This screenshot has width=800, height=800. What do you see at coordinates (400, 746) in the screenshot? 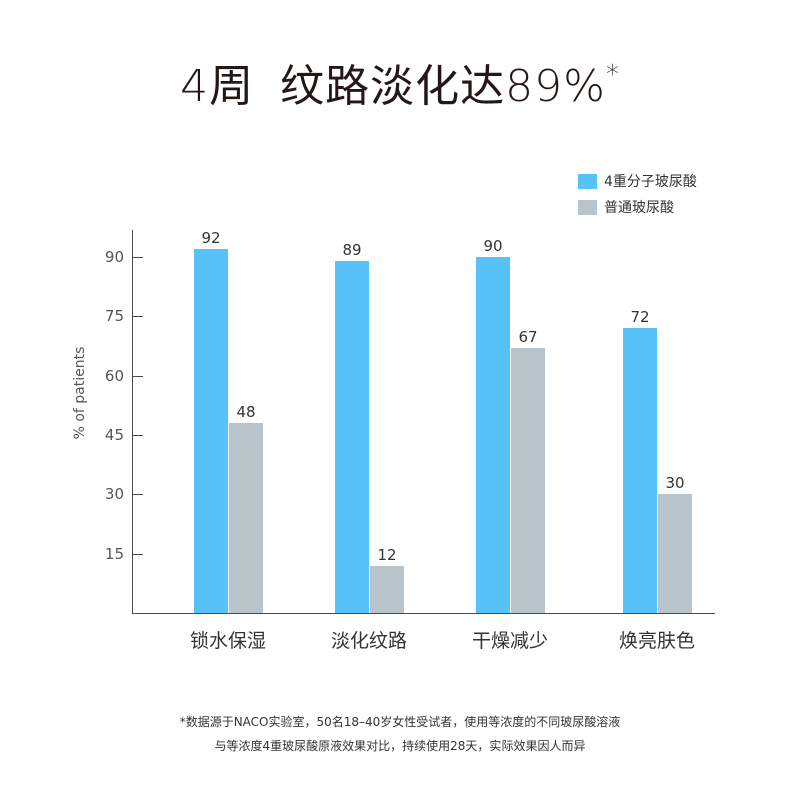
I see `footnote-line-2: 与等浓度4重玻尿酸原液效果对比，持续使用28天，实际效果因人而异` at bounding box center [400, 746].